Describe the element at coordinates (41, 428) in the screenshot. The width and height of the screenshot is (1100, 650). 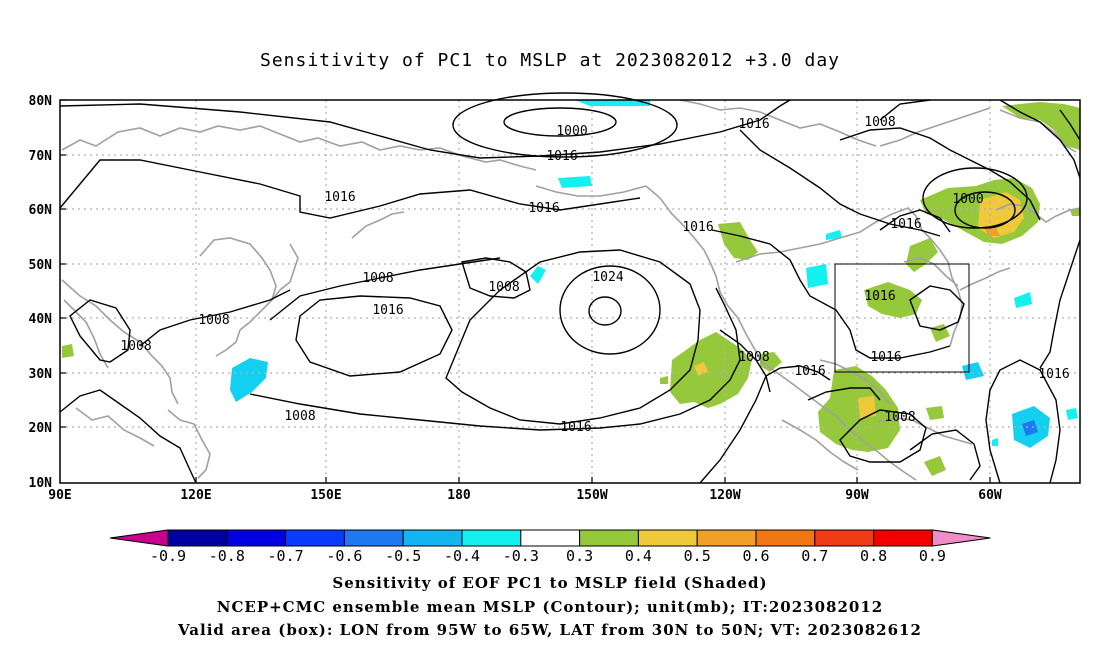
I see `lat-label: 20N` at that location.